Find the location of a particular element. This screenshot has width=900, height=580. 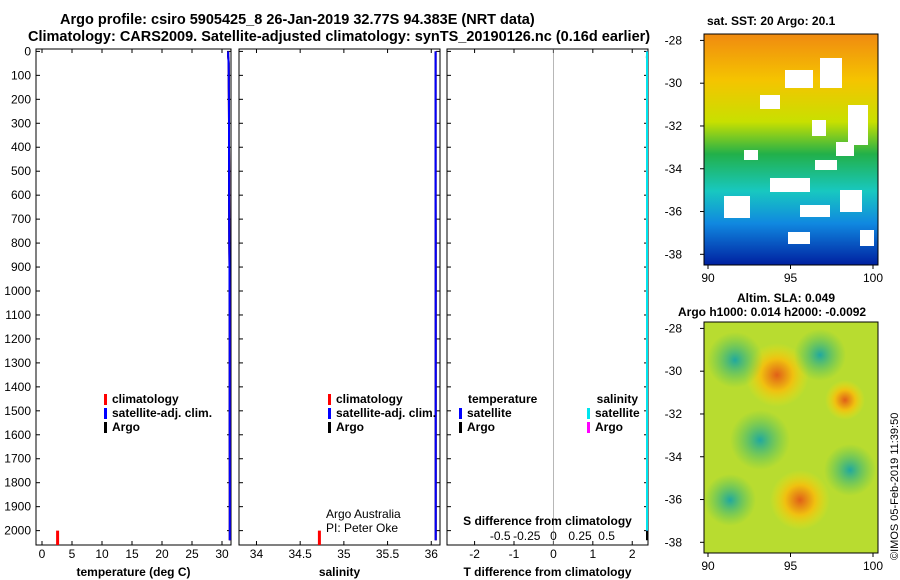

s-tick-label: 0 is located at coordinates (553, 536).